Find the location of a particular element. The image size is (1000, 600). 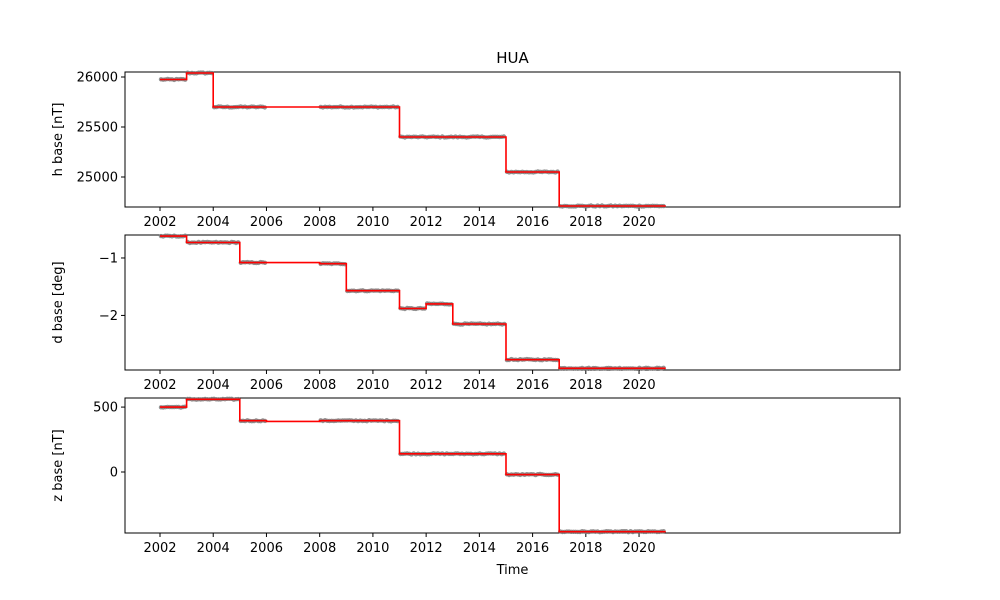

y-tick-label: 0 is located at coordinates (114, 472).